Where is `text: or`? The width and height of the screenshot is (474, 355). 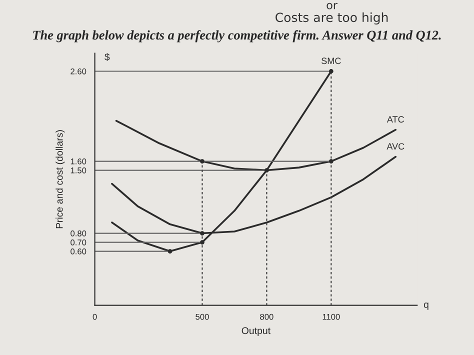
text: or is located at coordinates (332, 6).